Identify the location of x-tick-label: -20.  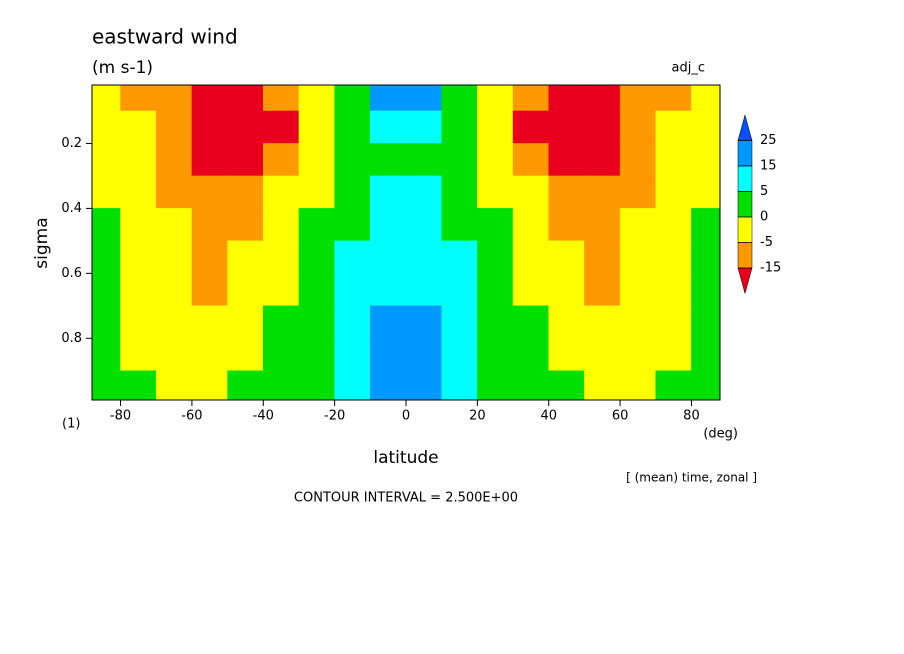
(334, 416).